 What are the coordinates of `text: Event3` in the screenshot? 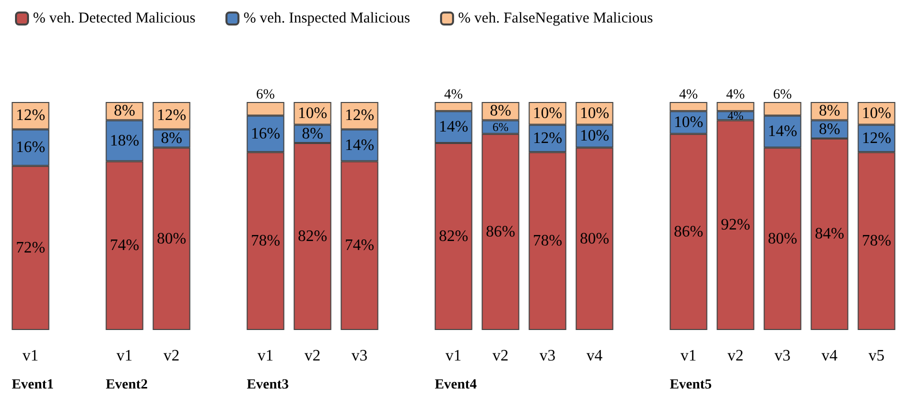 It's located at (267, 385).